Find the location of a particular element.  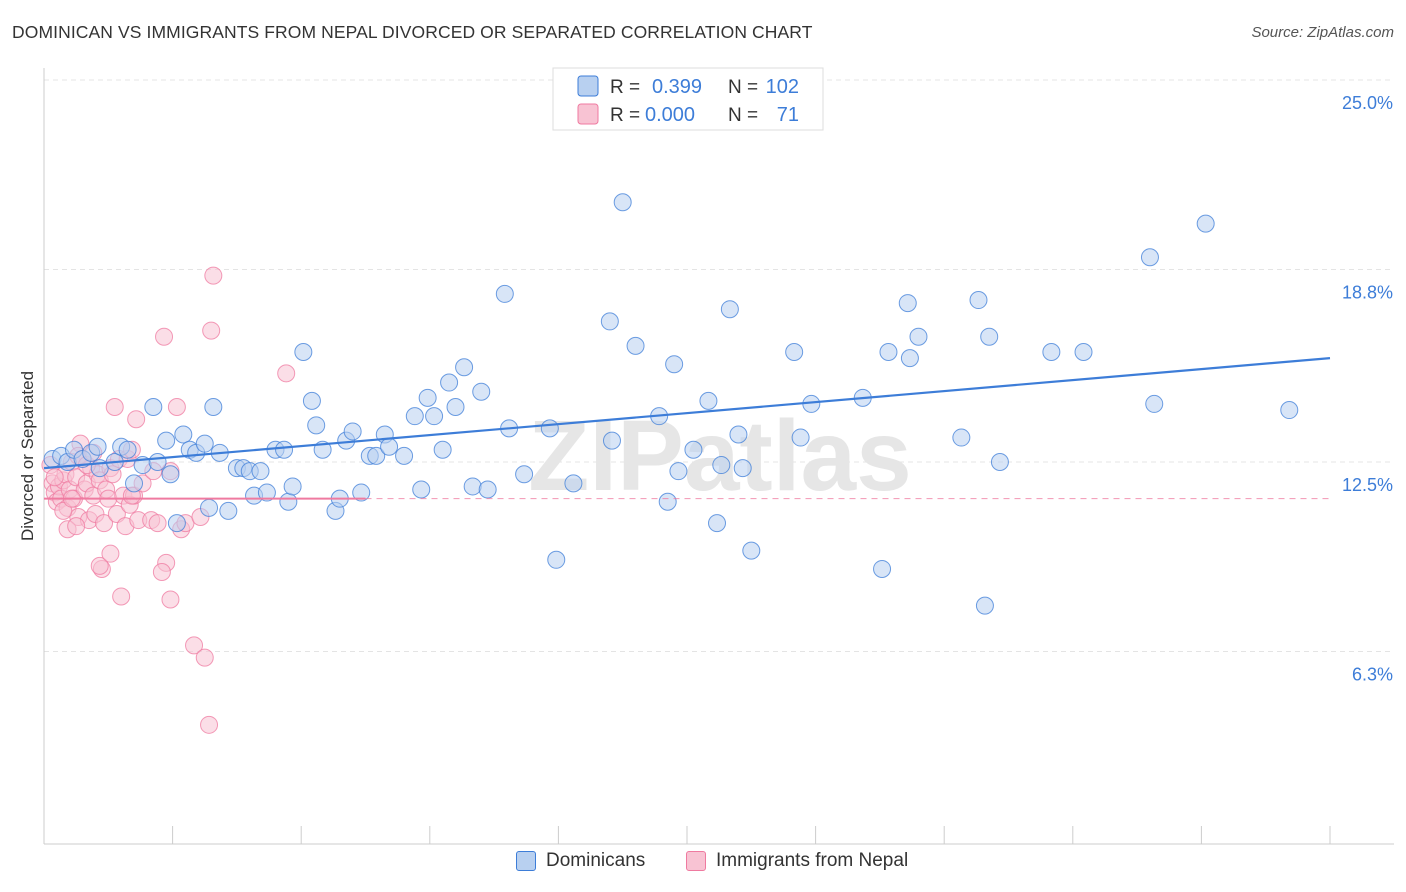

legend-n-value: 71 is located at coordinates (788, 115).